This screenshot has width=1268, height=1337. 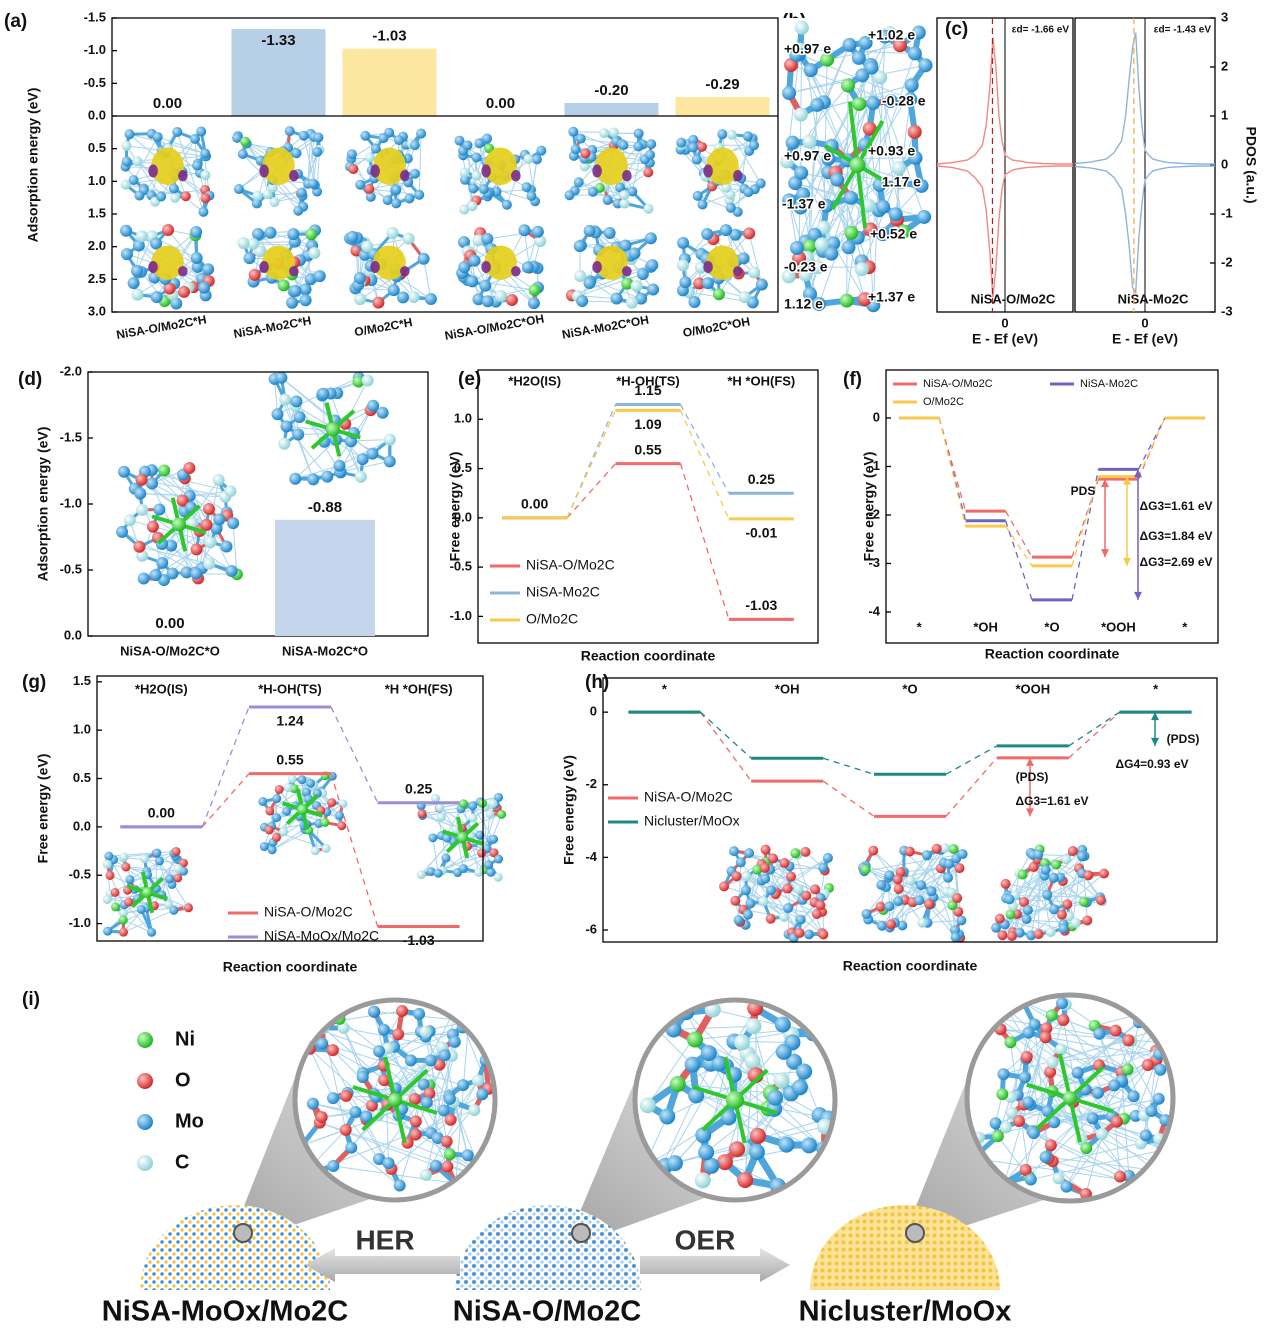 What do you see at coordinates (170, 650) in the screenshot?
I see `x-tick-label: NiSA-O/Mo2C*O` at bounding box center [170, 650].